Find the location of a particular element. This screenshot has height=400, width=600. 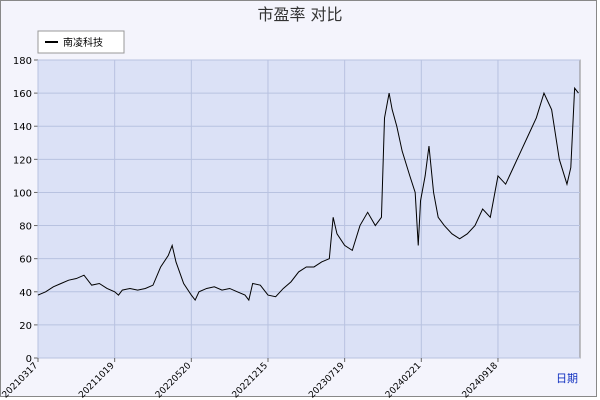

y-tick-label: 160 is located at coordinates (22, 94).